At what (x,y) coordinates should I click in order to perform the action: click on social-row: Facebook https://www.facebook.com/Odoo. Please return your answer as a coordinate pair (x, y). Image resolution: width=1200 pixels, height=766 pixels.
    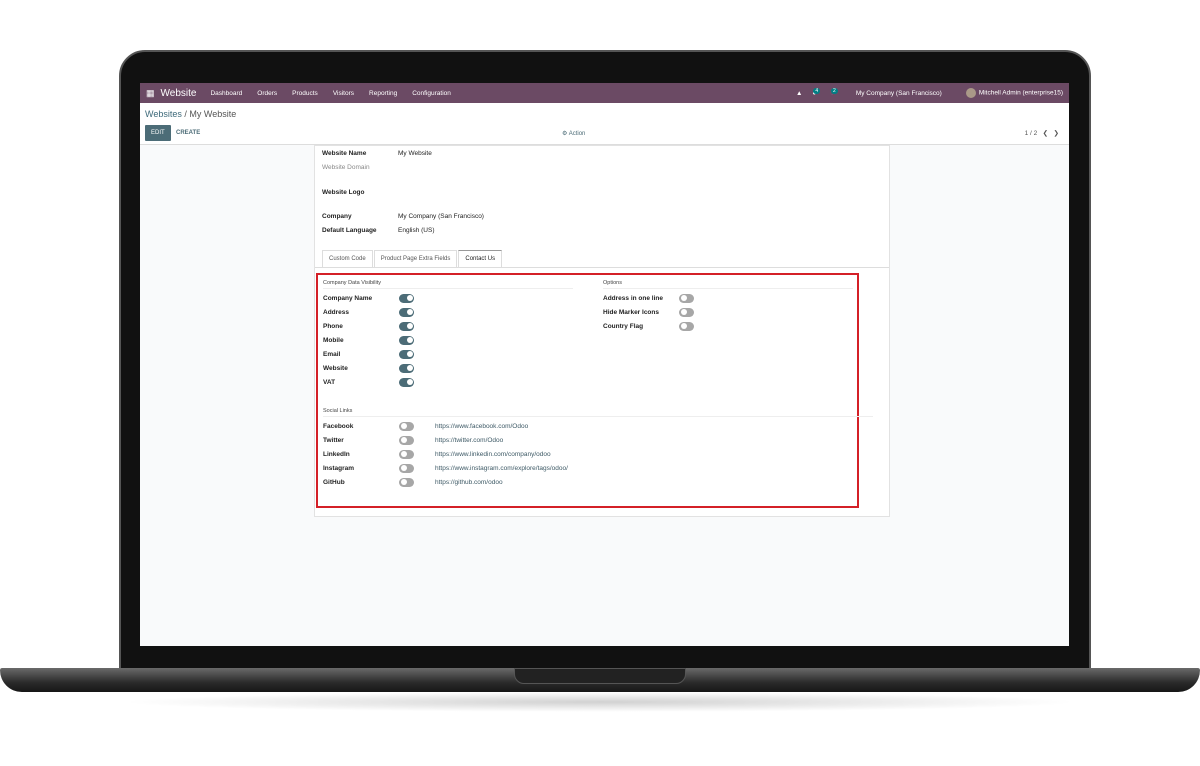
    Looking at the image, I should click on (425, 426).